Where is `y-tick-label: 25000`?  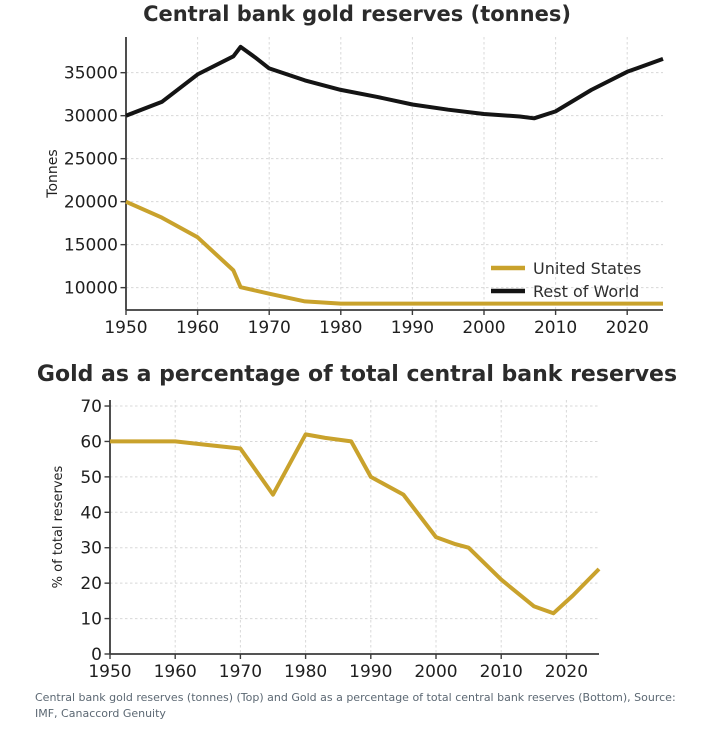
y-tick-label: 25000 is located at coordinates (91, 160).